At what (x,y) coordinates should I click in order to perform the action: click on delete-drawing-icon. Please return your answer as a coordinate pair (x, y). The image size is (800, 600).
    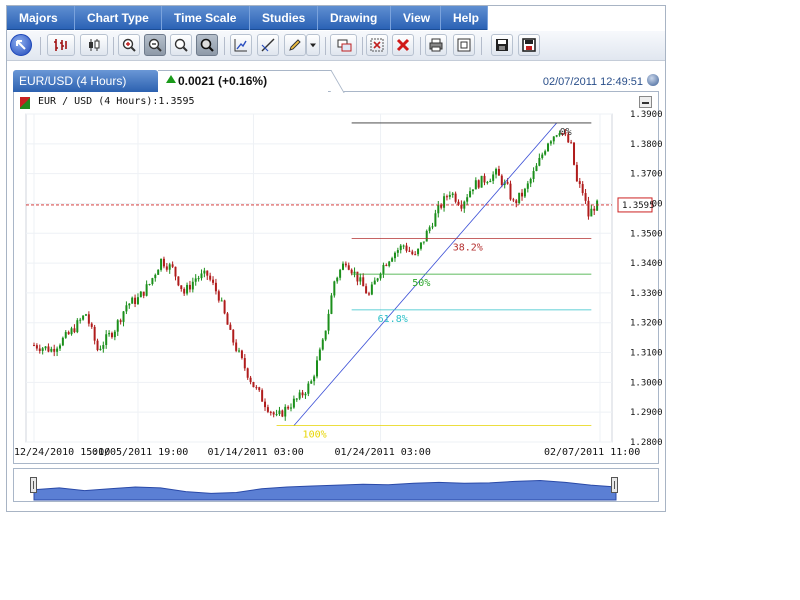
    Looking at the image, I should click on (377, 45).